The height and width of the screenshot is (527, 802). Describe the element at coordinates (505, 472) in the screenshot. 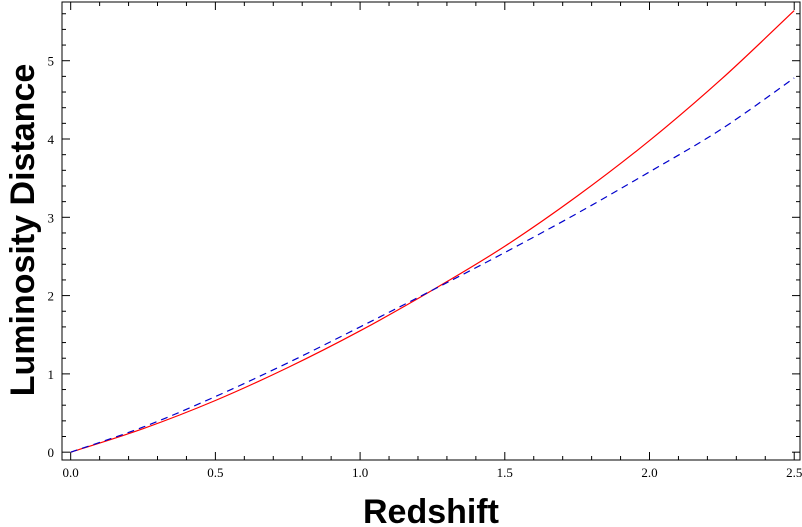

I see `x-tick-label: 1.5` at that location.